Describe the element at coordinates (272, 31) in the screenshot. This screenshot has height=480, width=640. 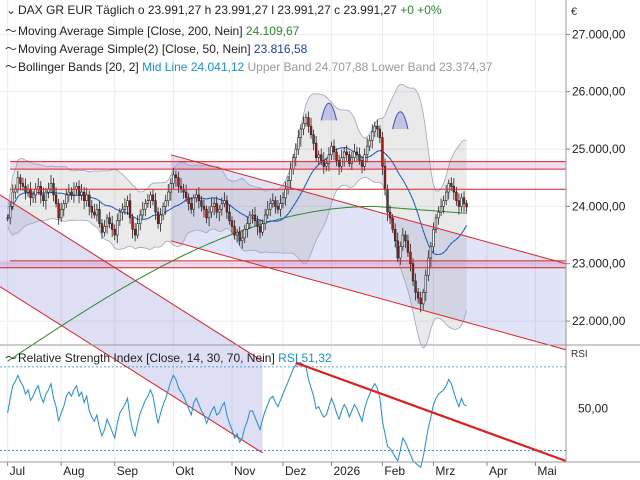
I see `sma200-value: 24.109,67` at that location.